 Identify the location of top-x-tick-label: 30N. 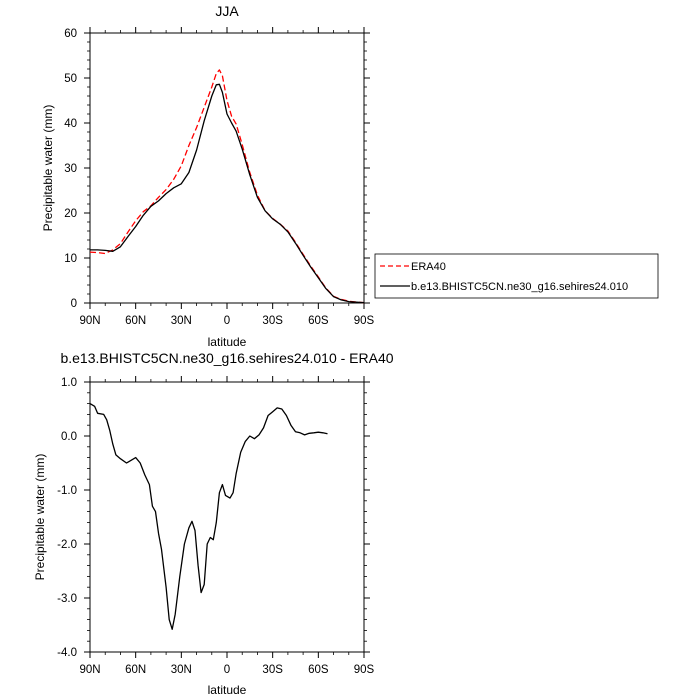
(181, 321).